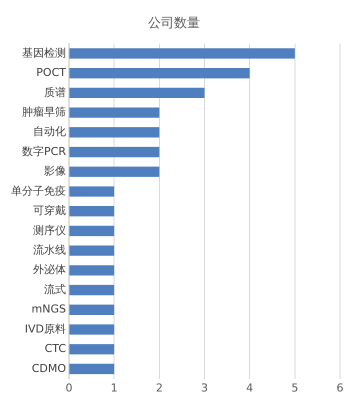 The width and height of the screenshot is (354, 406). Describe the element at coordinates (44, 111) in the screenshot. I see `y-tick-label: 肿瘤早筛` at that location.